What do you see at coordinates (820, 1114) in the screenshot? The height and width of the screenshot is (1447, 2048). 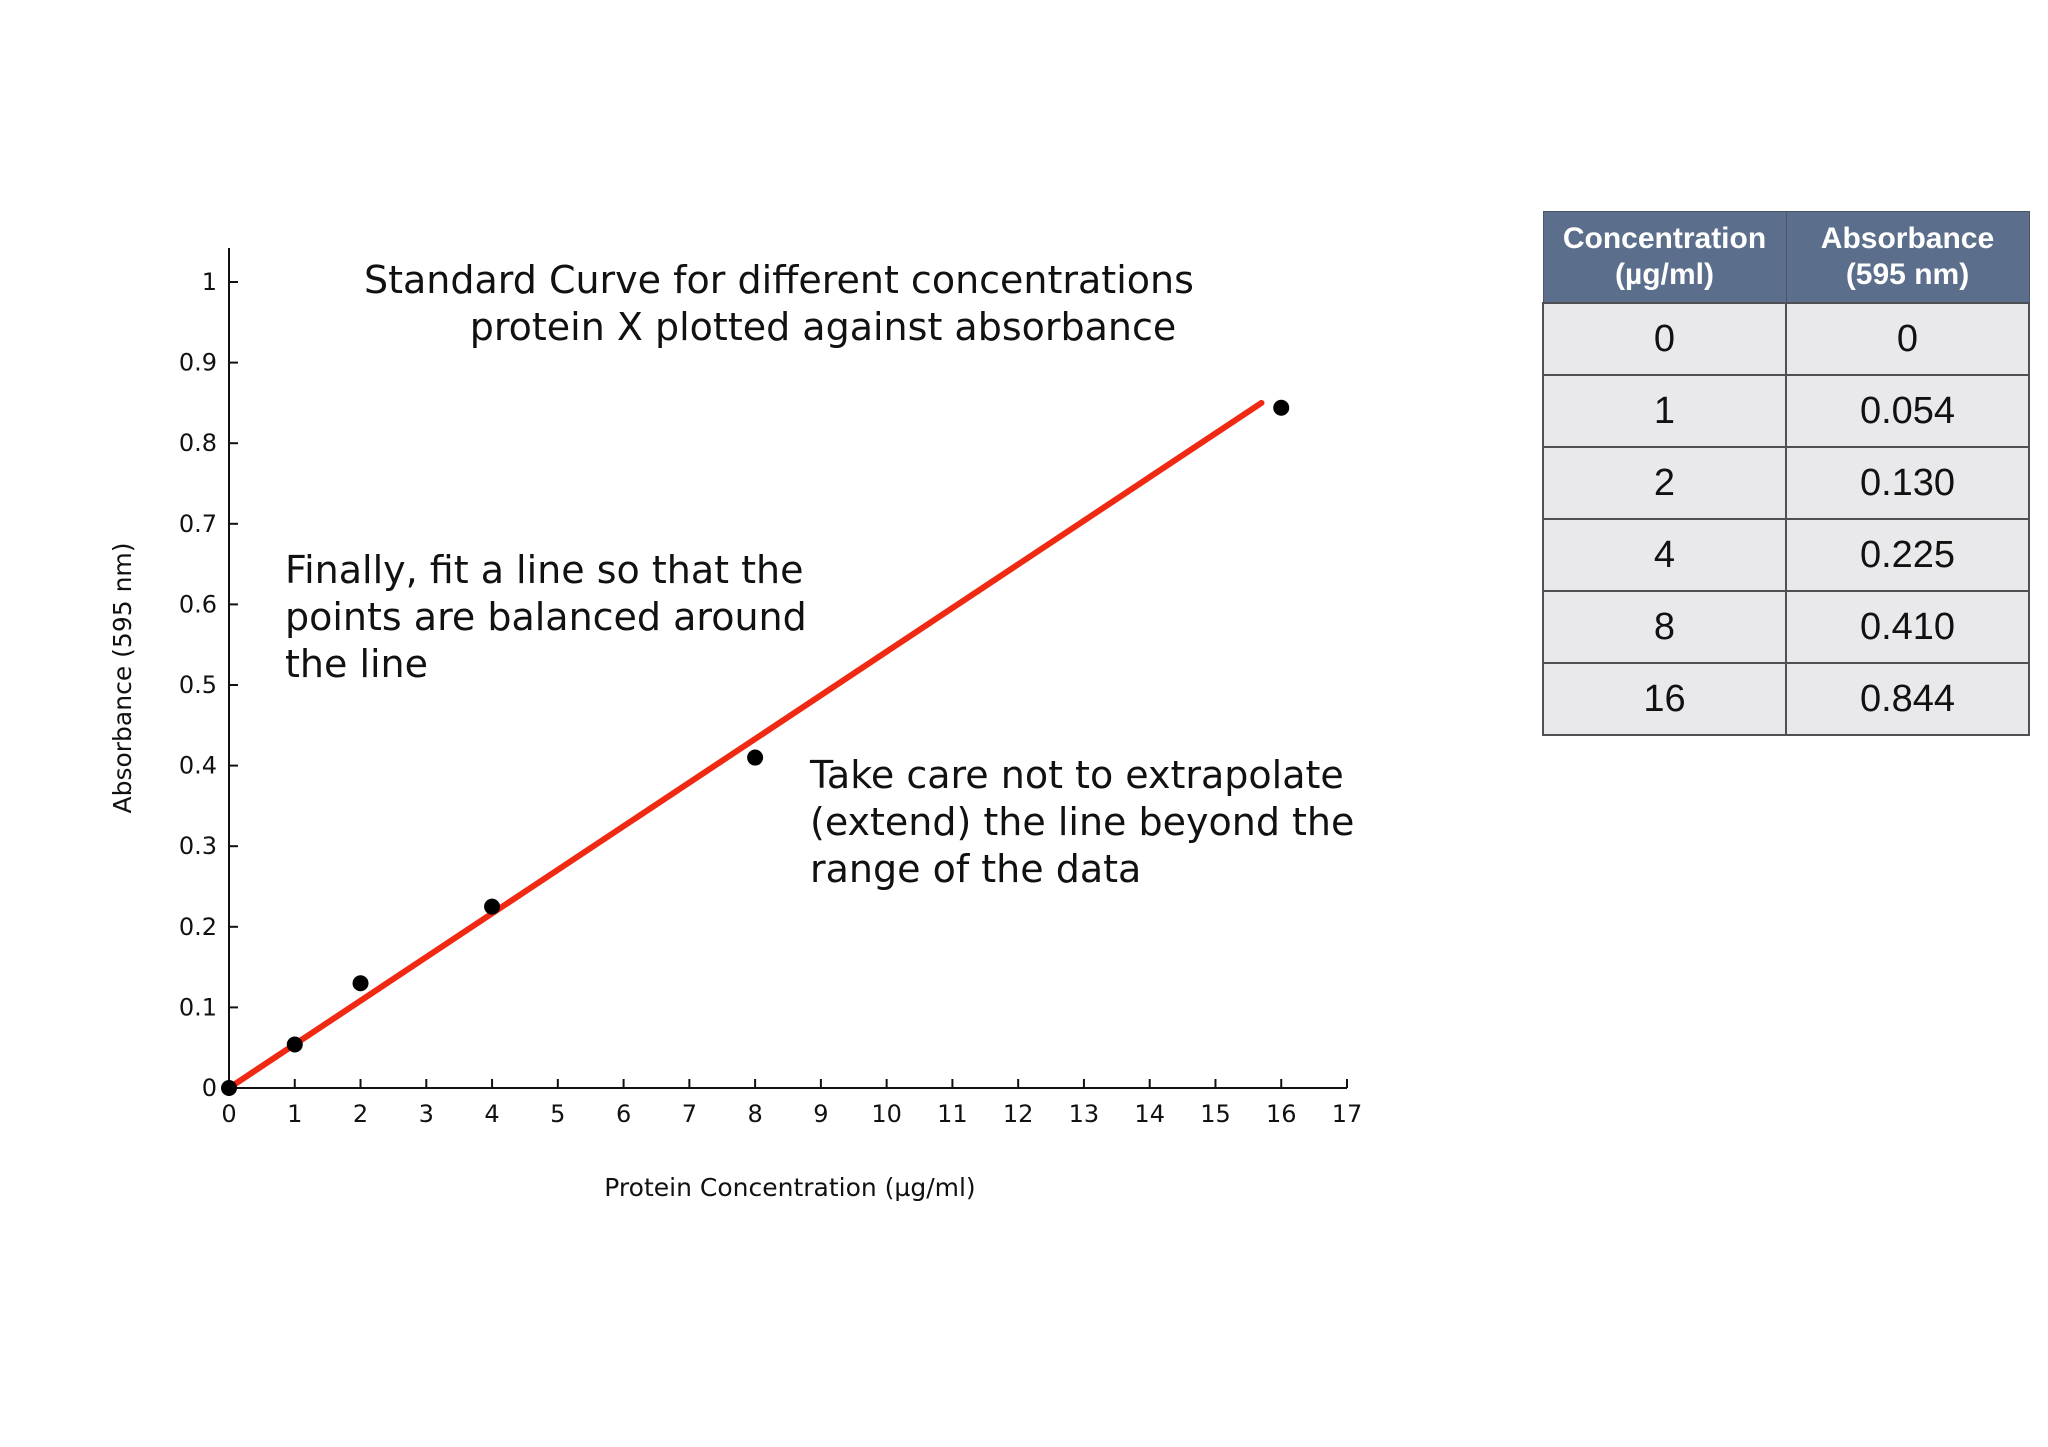 I see `x-tick-label: 9` at bounding box center [820, 1114].